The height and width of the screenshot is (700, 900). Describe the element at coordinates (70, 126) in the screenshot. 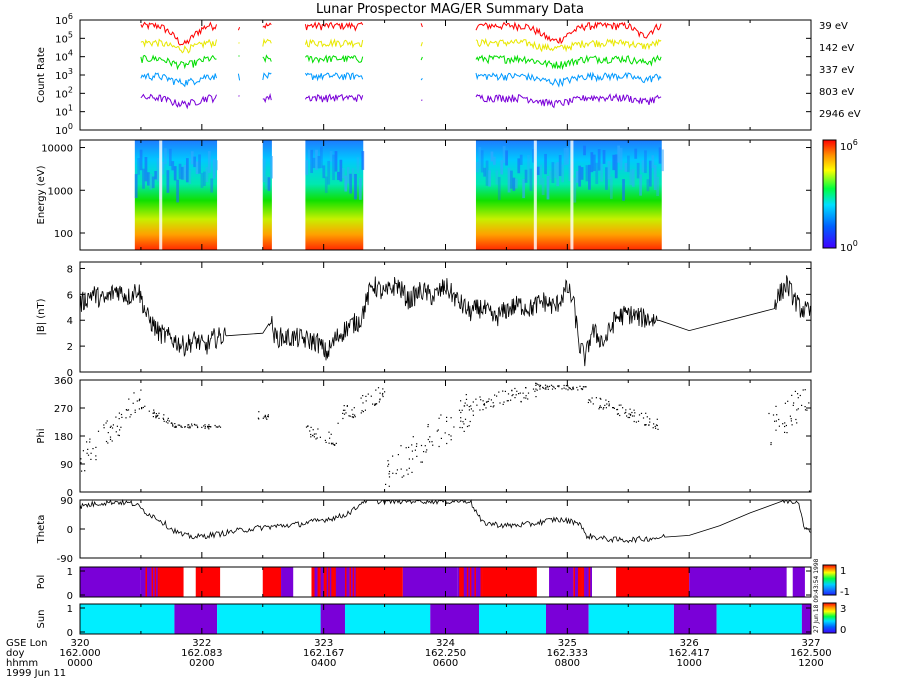

I see `tick-exponent: 0` at that location.